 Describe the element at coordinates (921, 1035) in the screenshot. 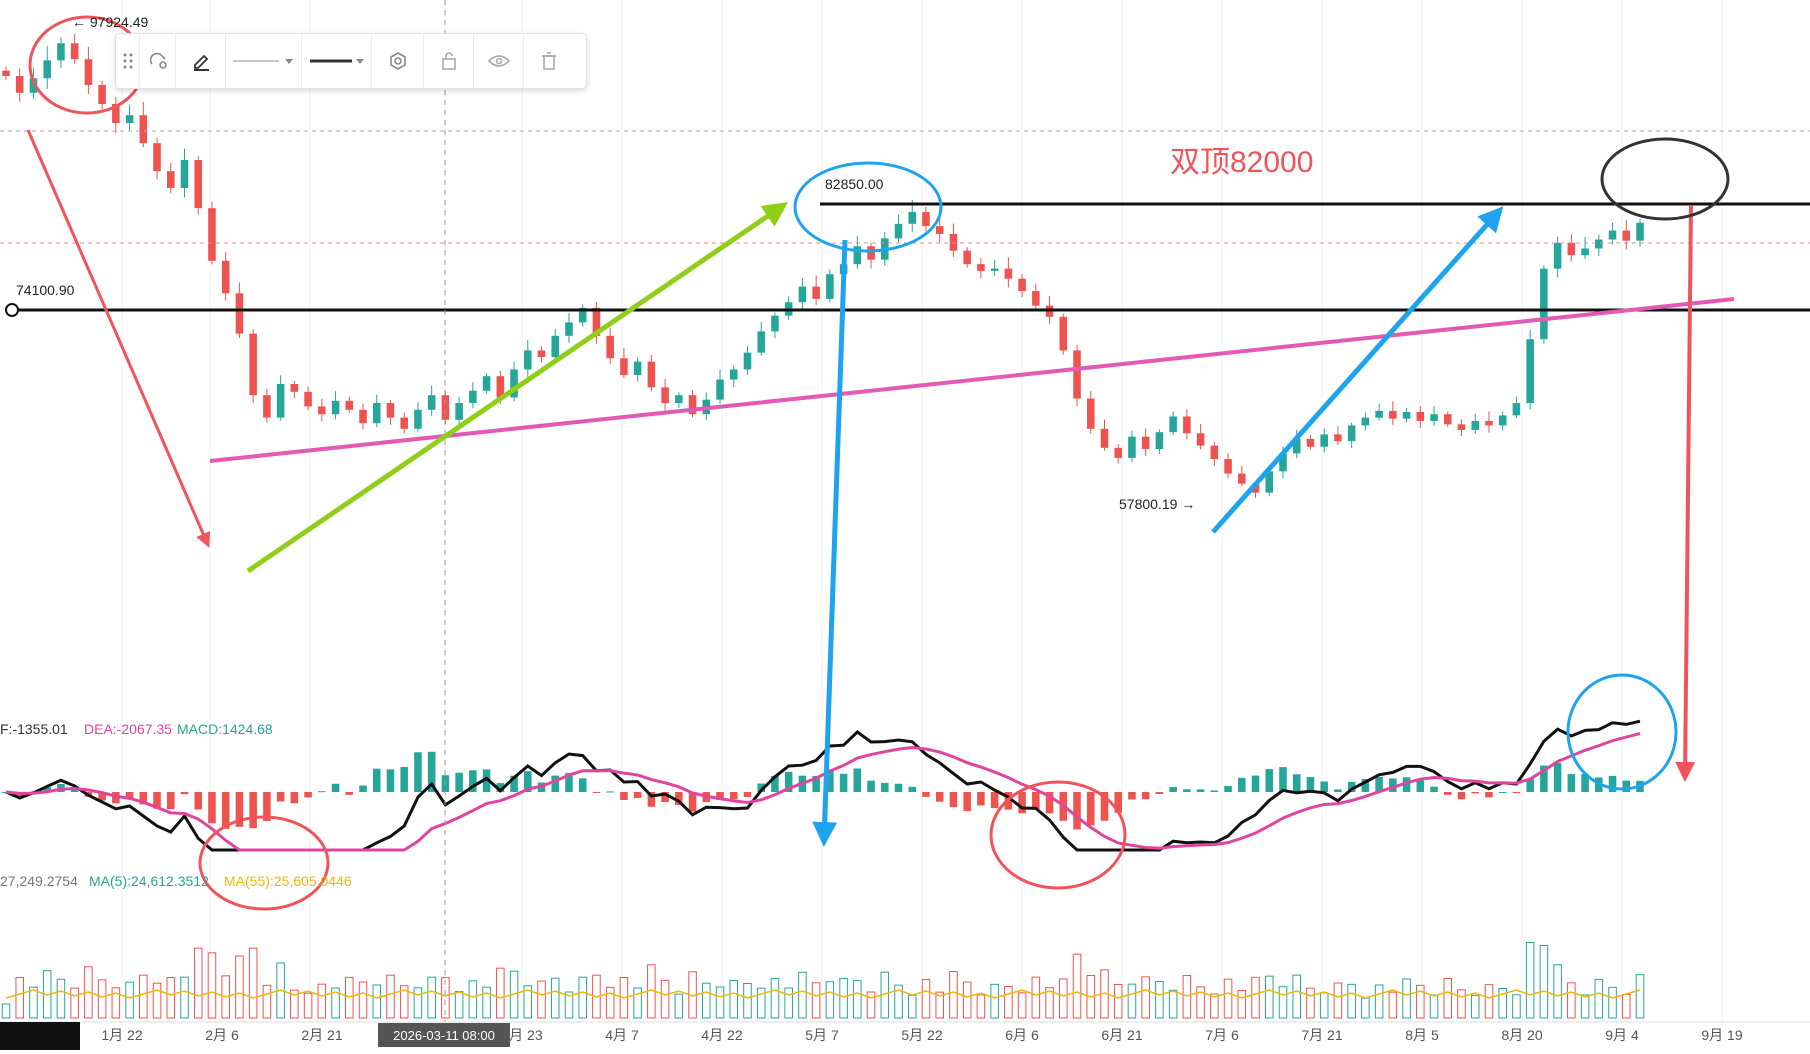

I see `x-tick-label: 5月 22` at that location.